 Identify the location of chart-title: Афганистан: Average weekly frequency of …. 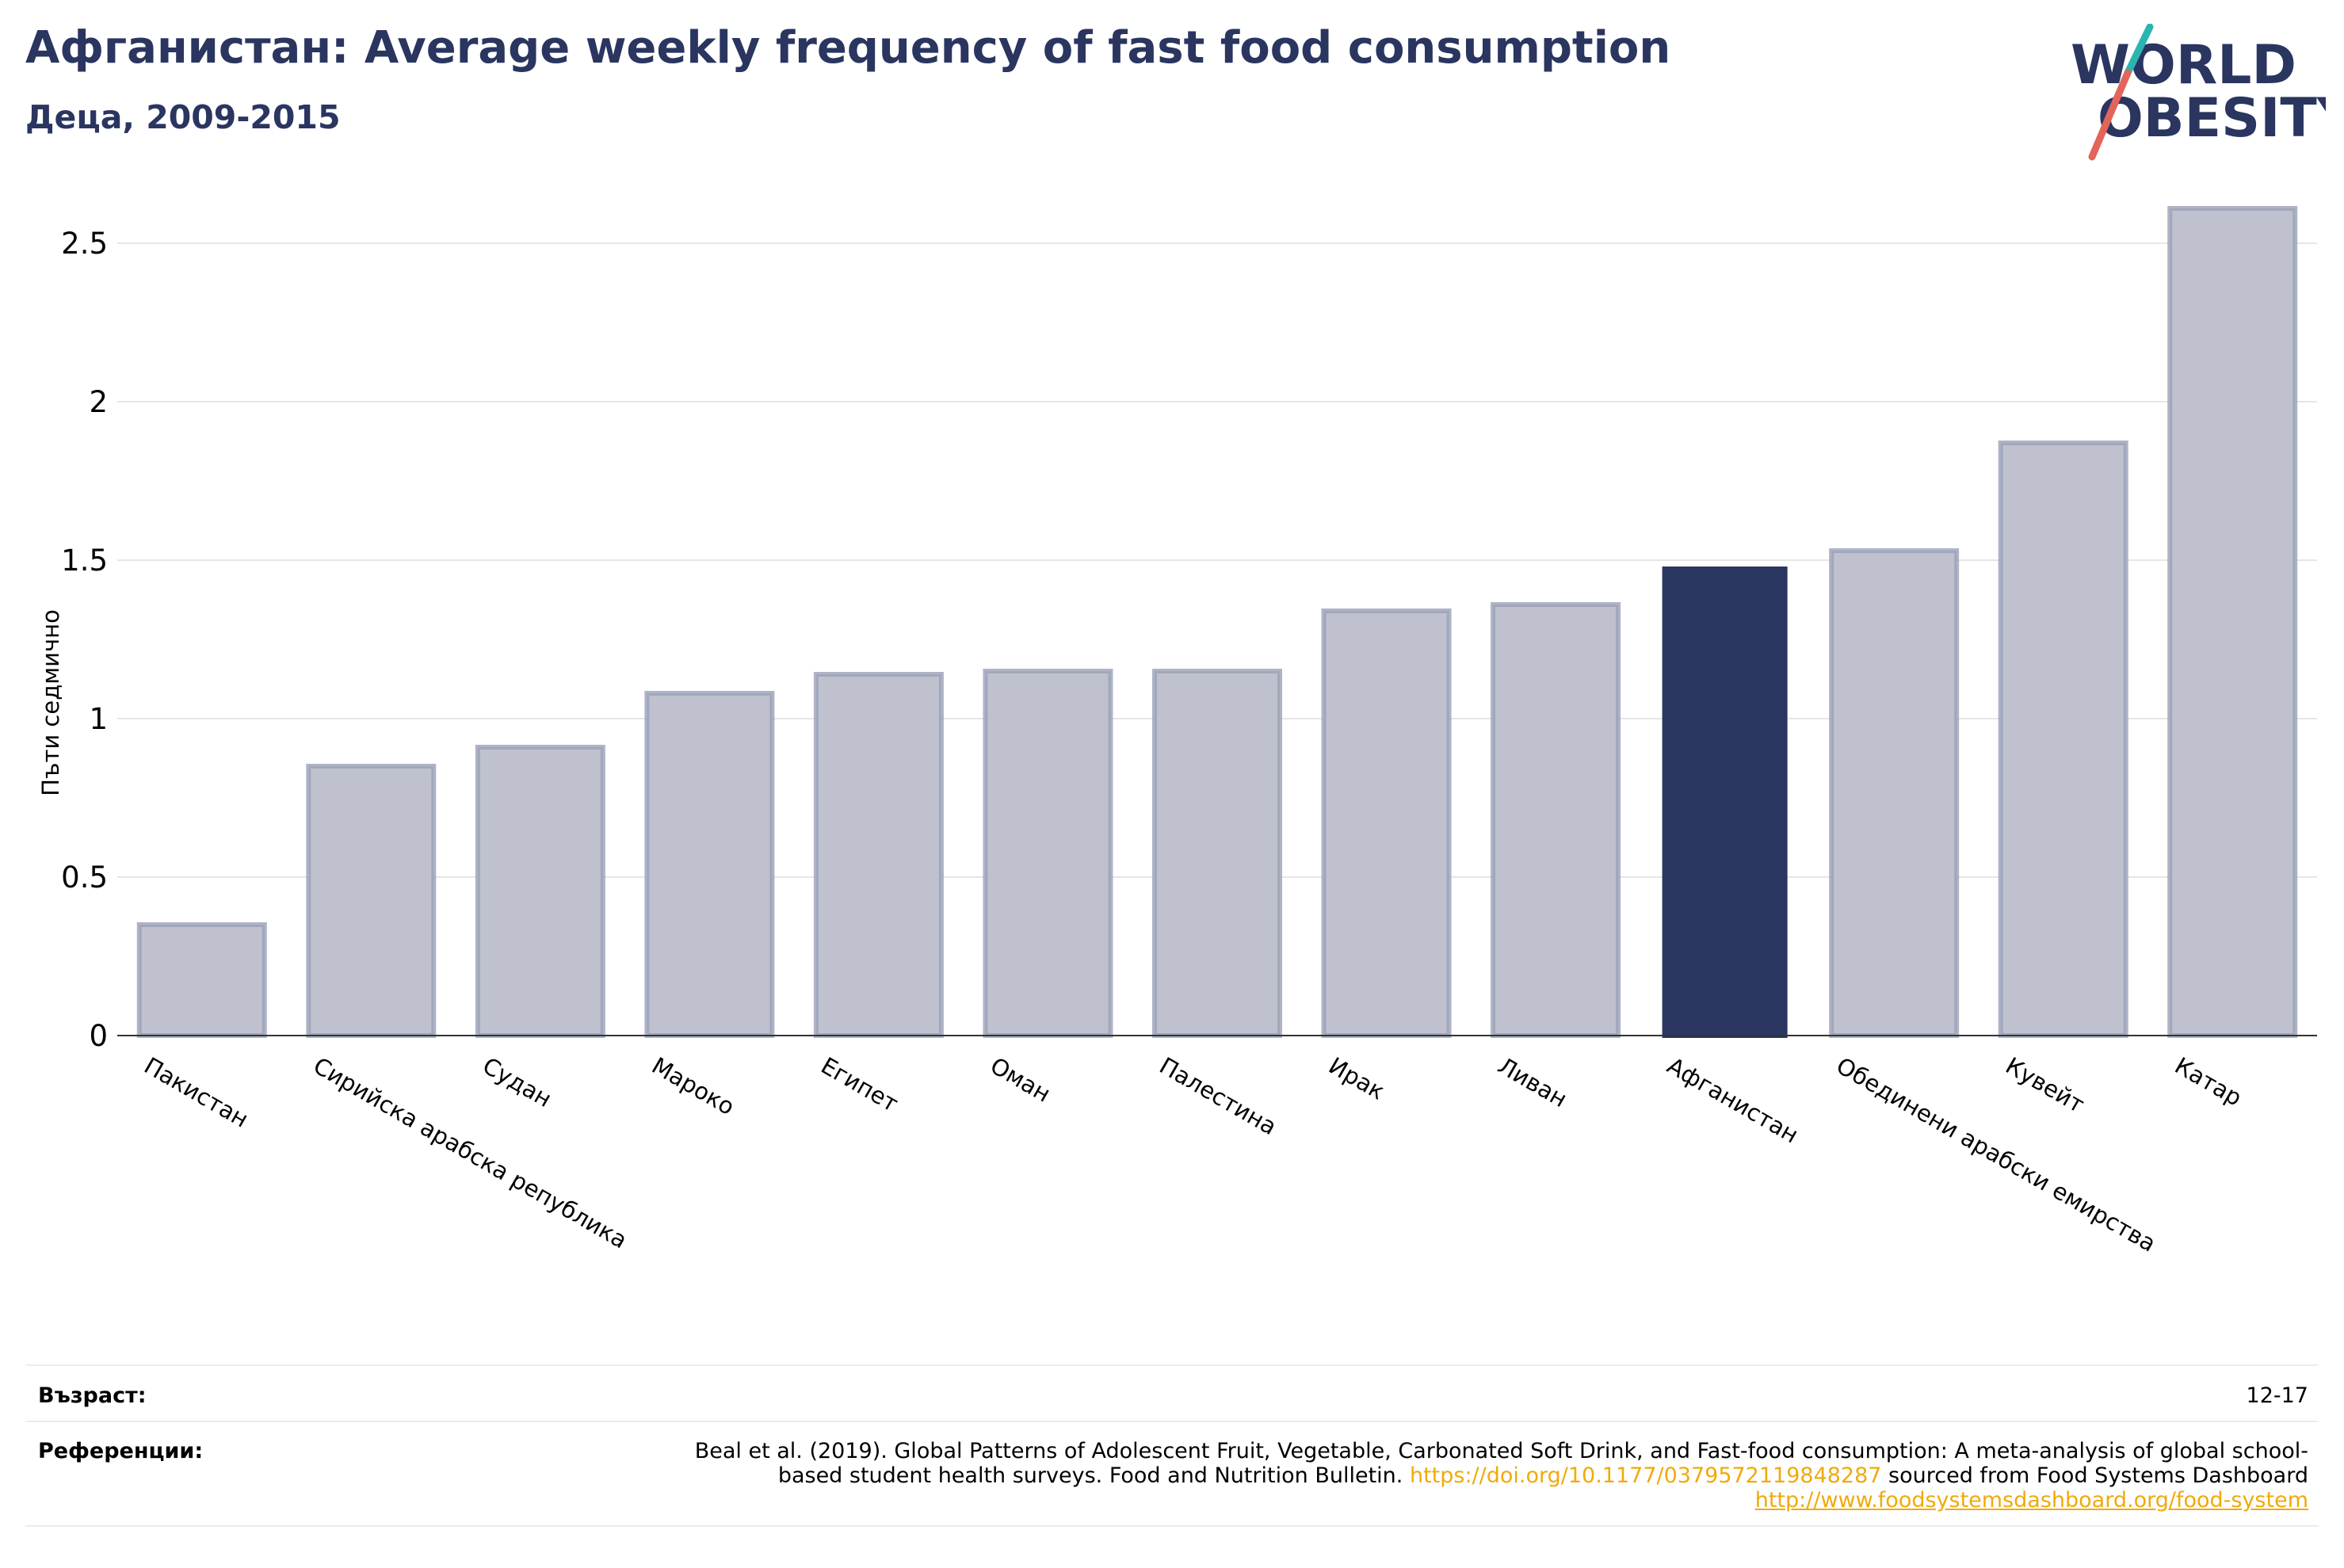
(848, 48).